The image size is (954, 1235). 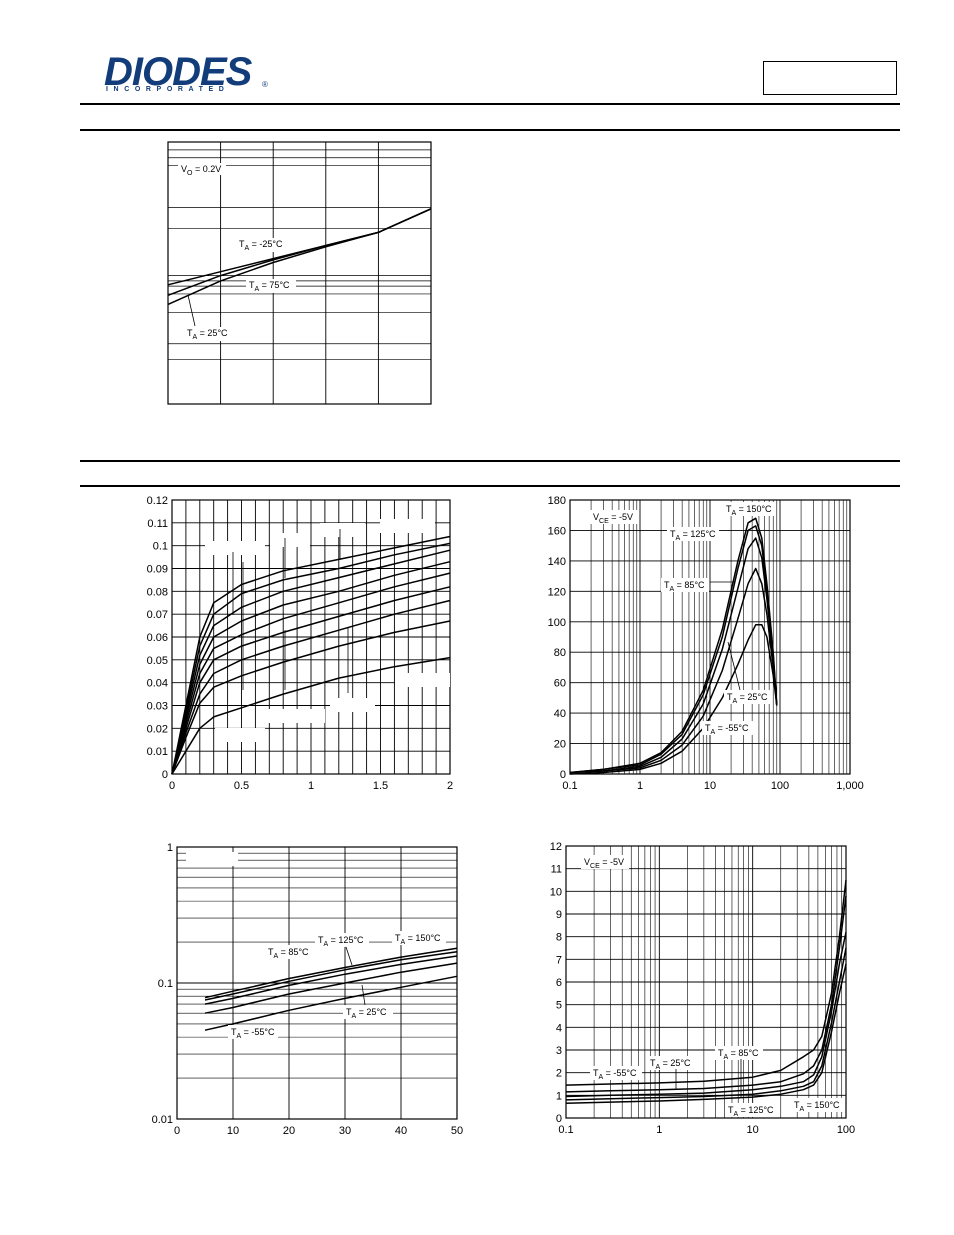 What do you see at coordinates (401, 1131) in the screenshot?
I see `x-tick-label: 40` at bounding box center [401, 1131].